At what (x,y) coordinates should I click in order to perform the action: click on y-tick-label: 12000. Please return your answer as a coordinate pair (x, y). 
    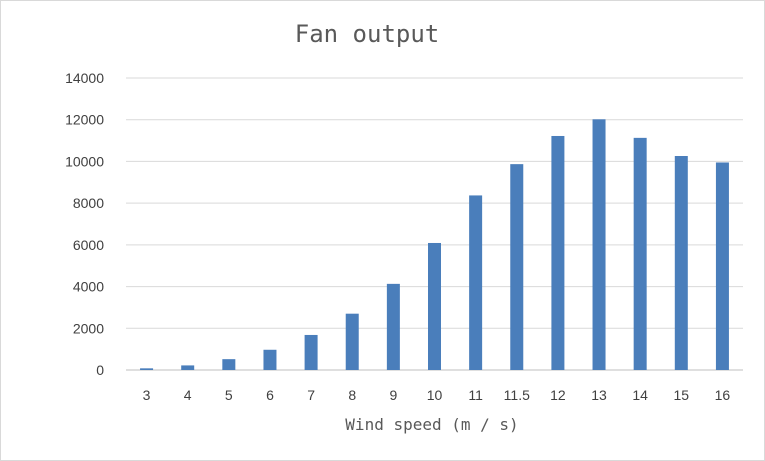
    Looking at the image, I should click on (84, 120).